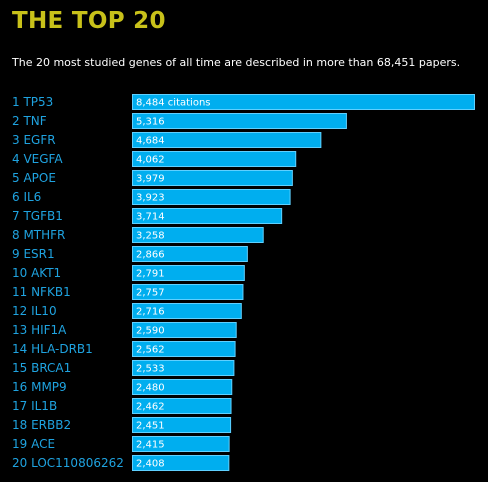 Image resolution: width=488 pixels, height=482 pixels. I want to click on bar-value-label: 2,590, so click(150, 331).